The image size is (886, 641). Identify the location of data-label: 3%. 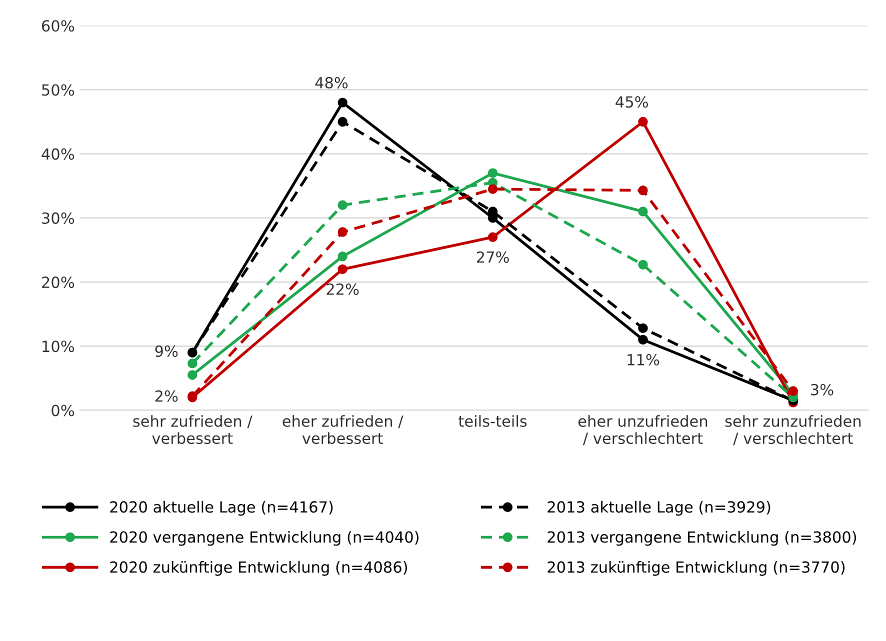
(822, 390).